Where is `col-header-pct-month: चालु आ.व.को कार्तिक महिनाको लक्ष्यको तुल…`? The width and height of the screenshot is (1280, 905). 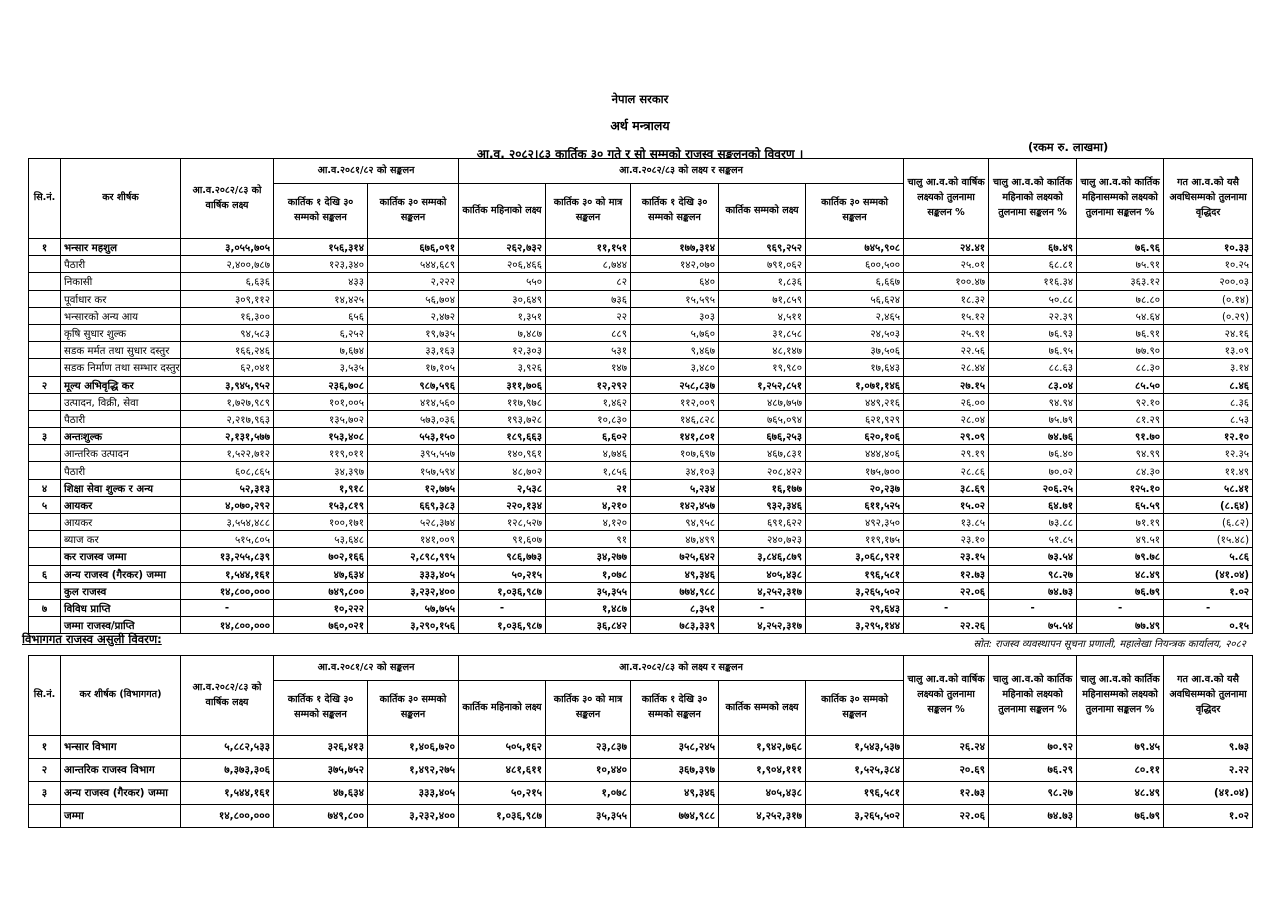 col-header-pct-month: चालु आ.व.को कार्तिक महिनाको लक्ष्यको तुल… is located at coordinates (1033, 198).